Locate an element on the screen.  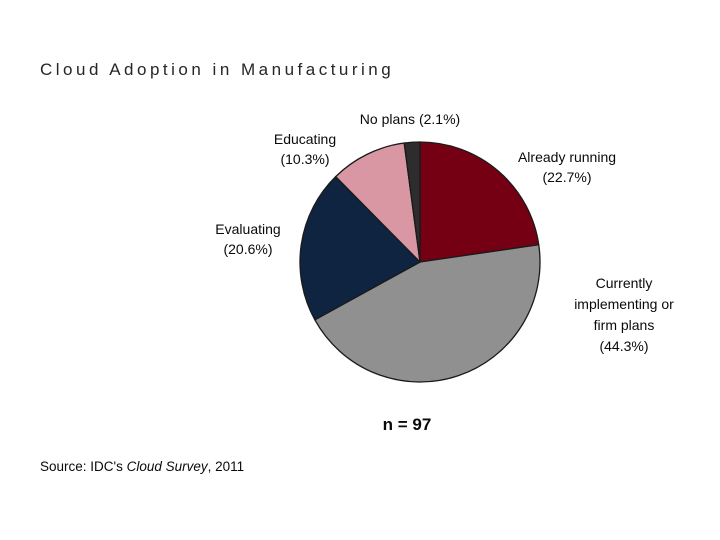
pie-slice-no-plans is located at coordinates (412, 202).